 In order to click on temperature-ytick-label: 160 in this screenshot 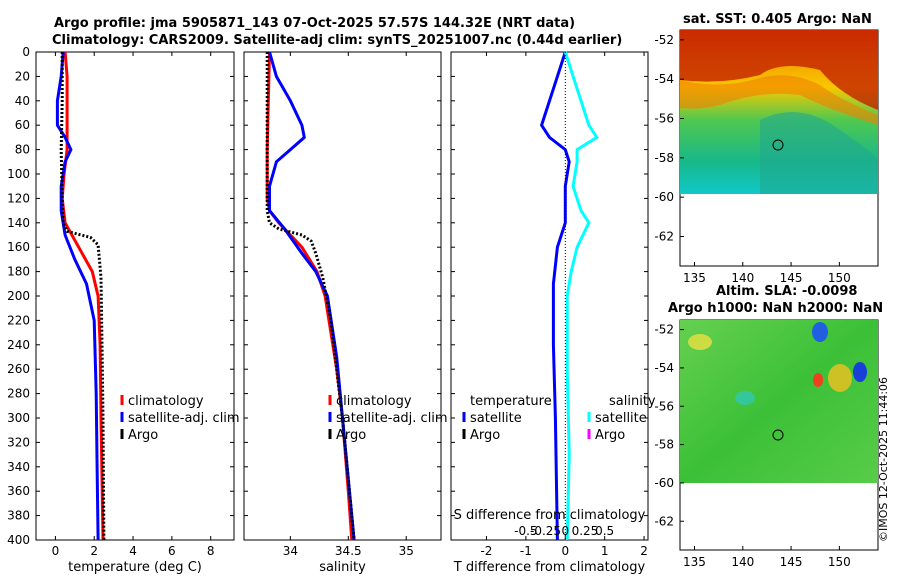, I will do `click(18, 247)`.